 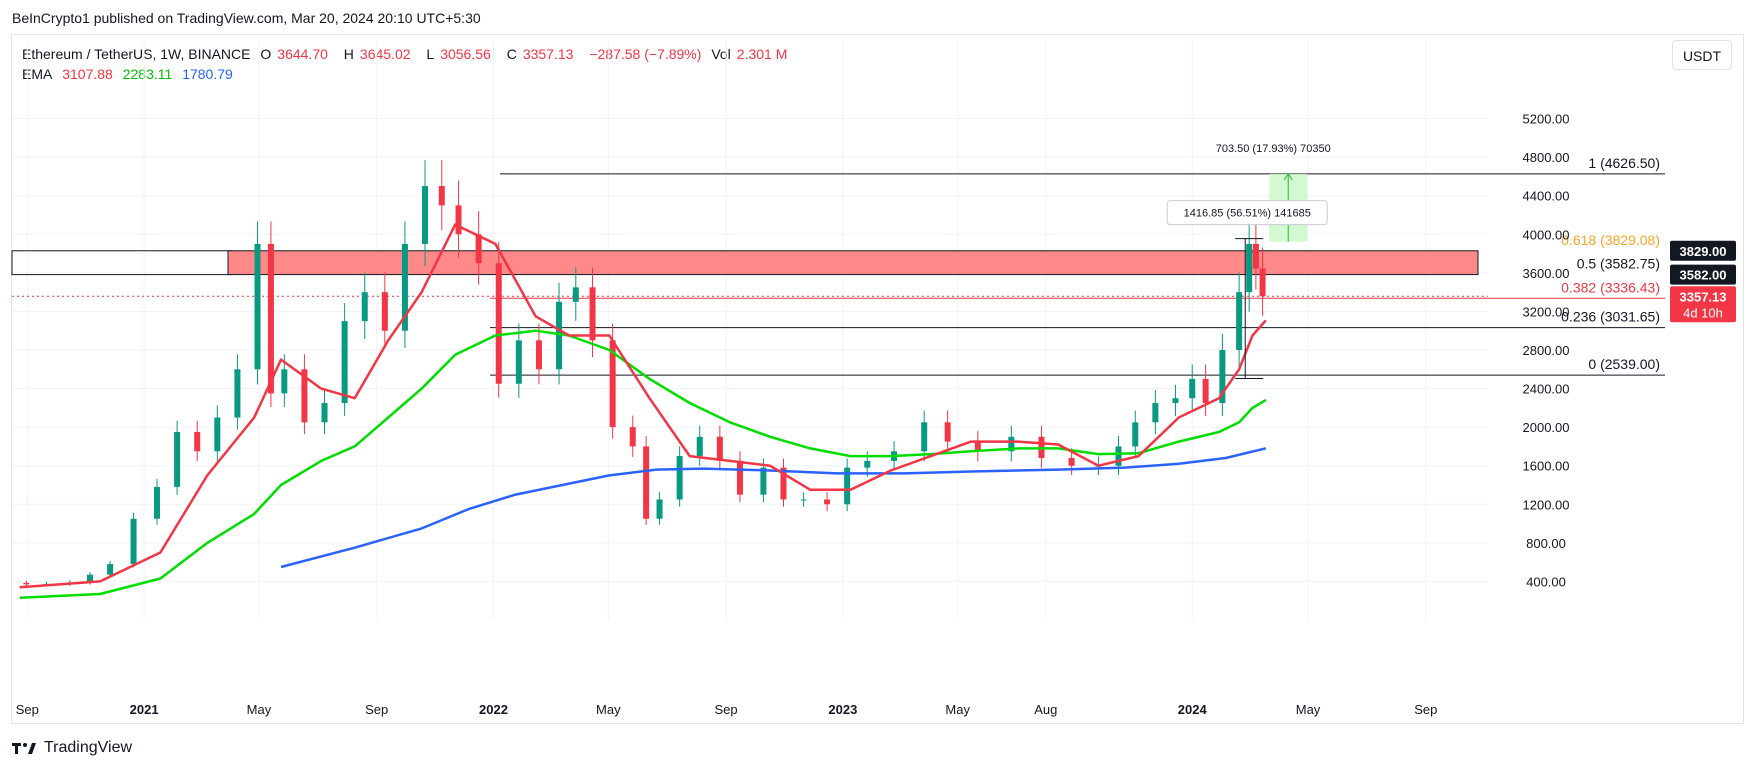 What do you see at coordinates (136, 54) in the screenshot?
I see `symbol-label: Ethereum / TetherUS, 1W, BINANCE` at bounding box center [136, 54].